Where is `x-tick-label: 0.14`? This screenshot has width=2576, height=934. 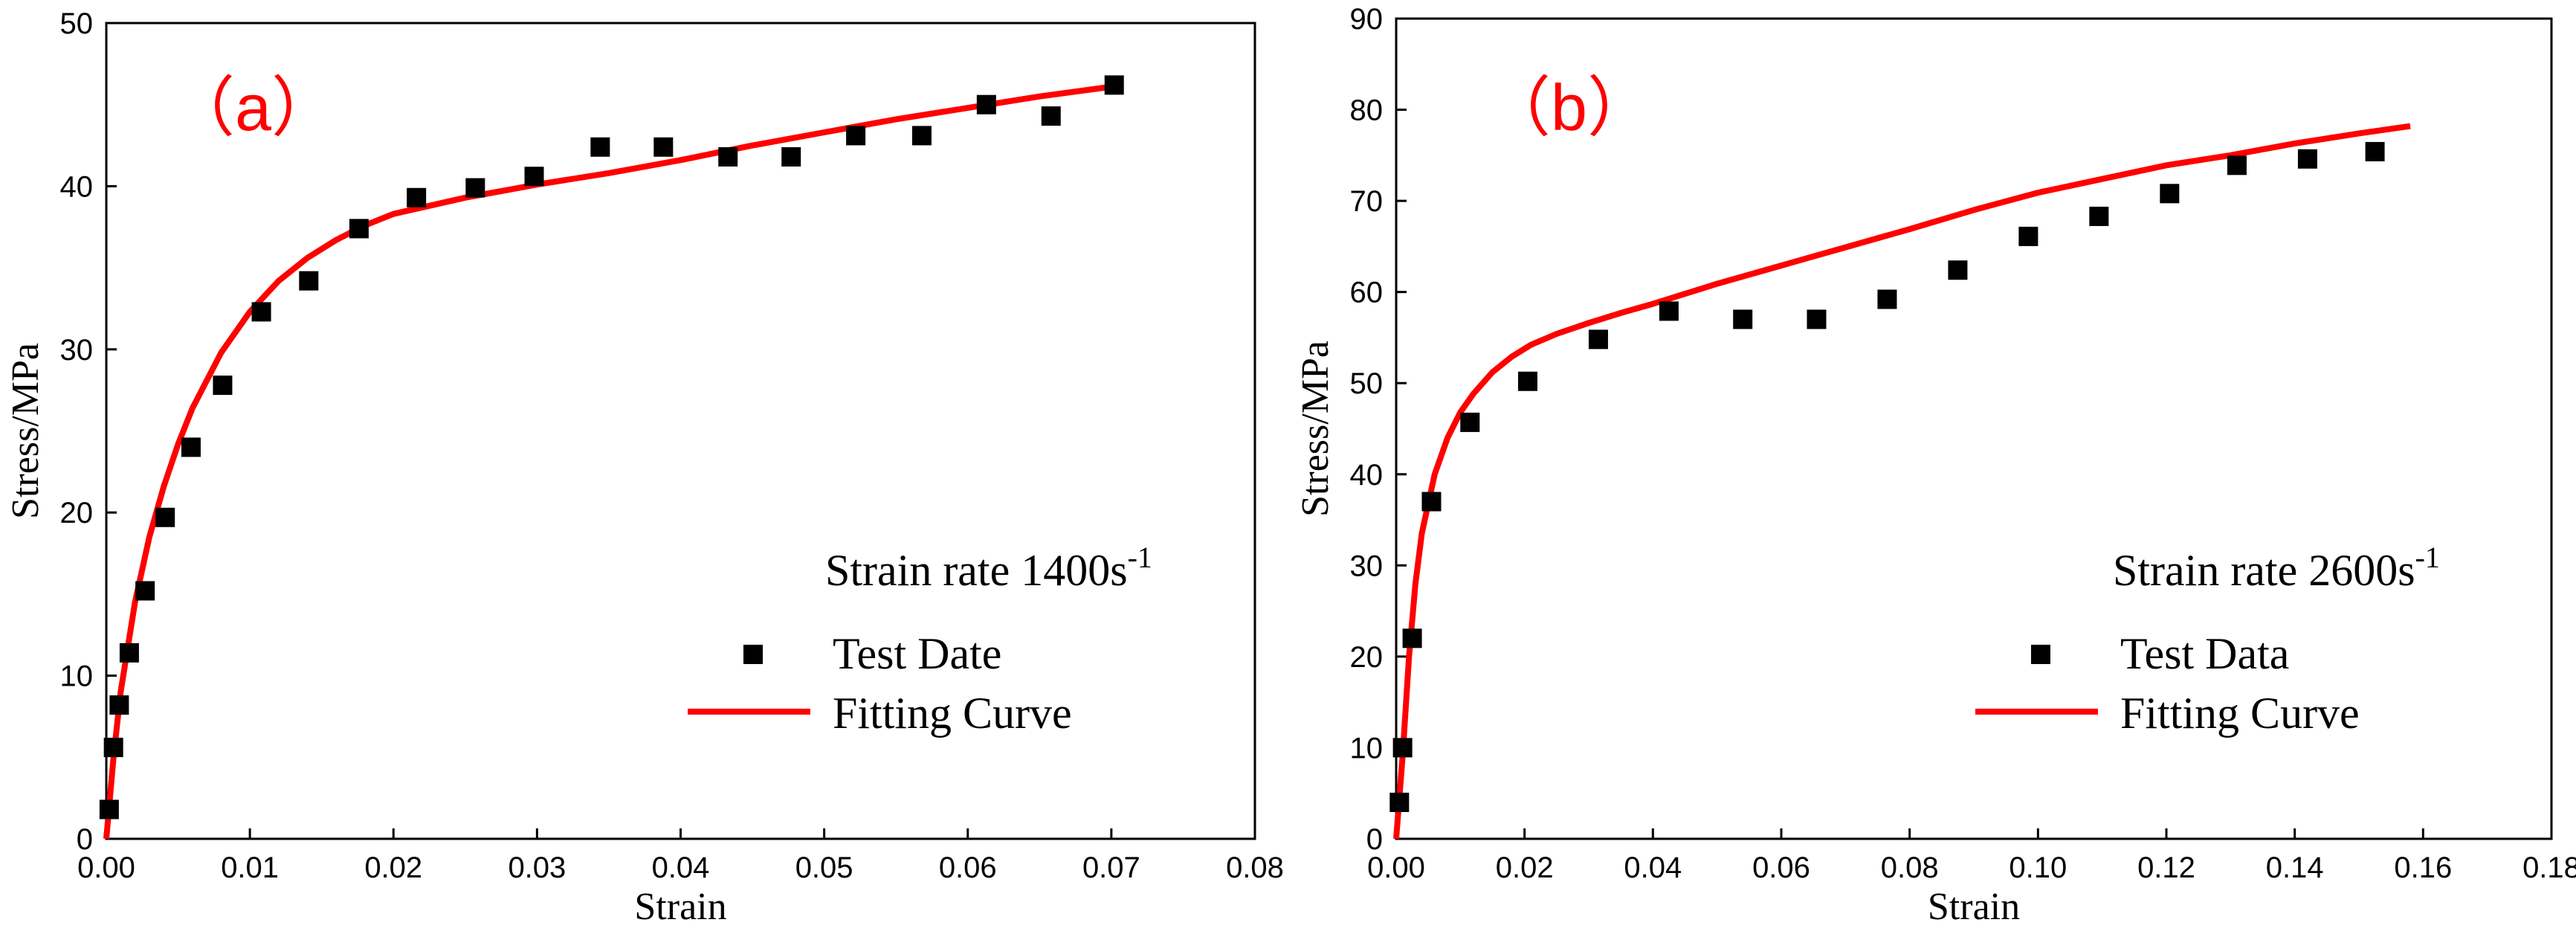
x-tick-label: 0.14 is located at coordinates (2295, 867).